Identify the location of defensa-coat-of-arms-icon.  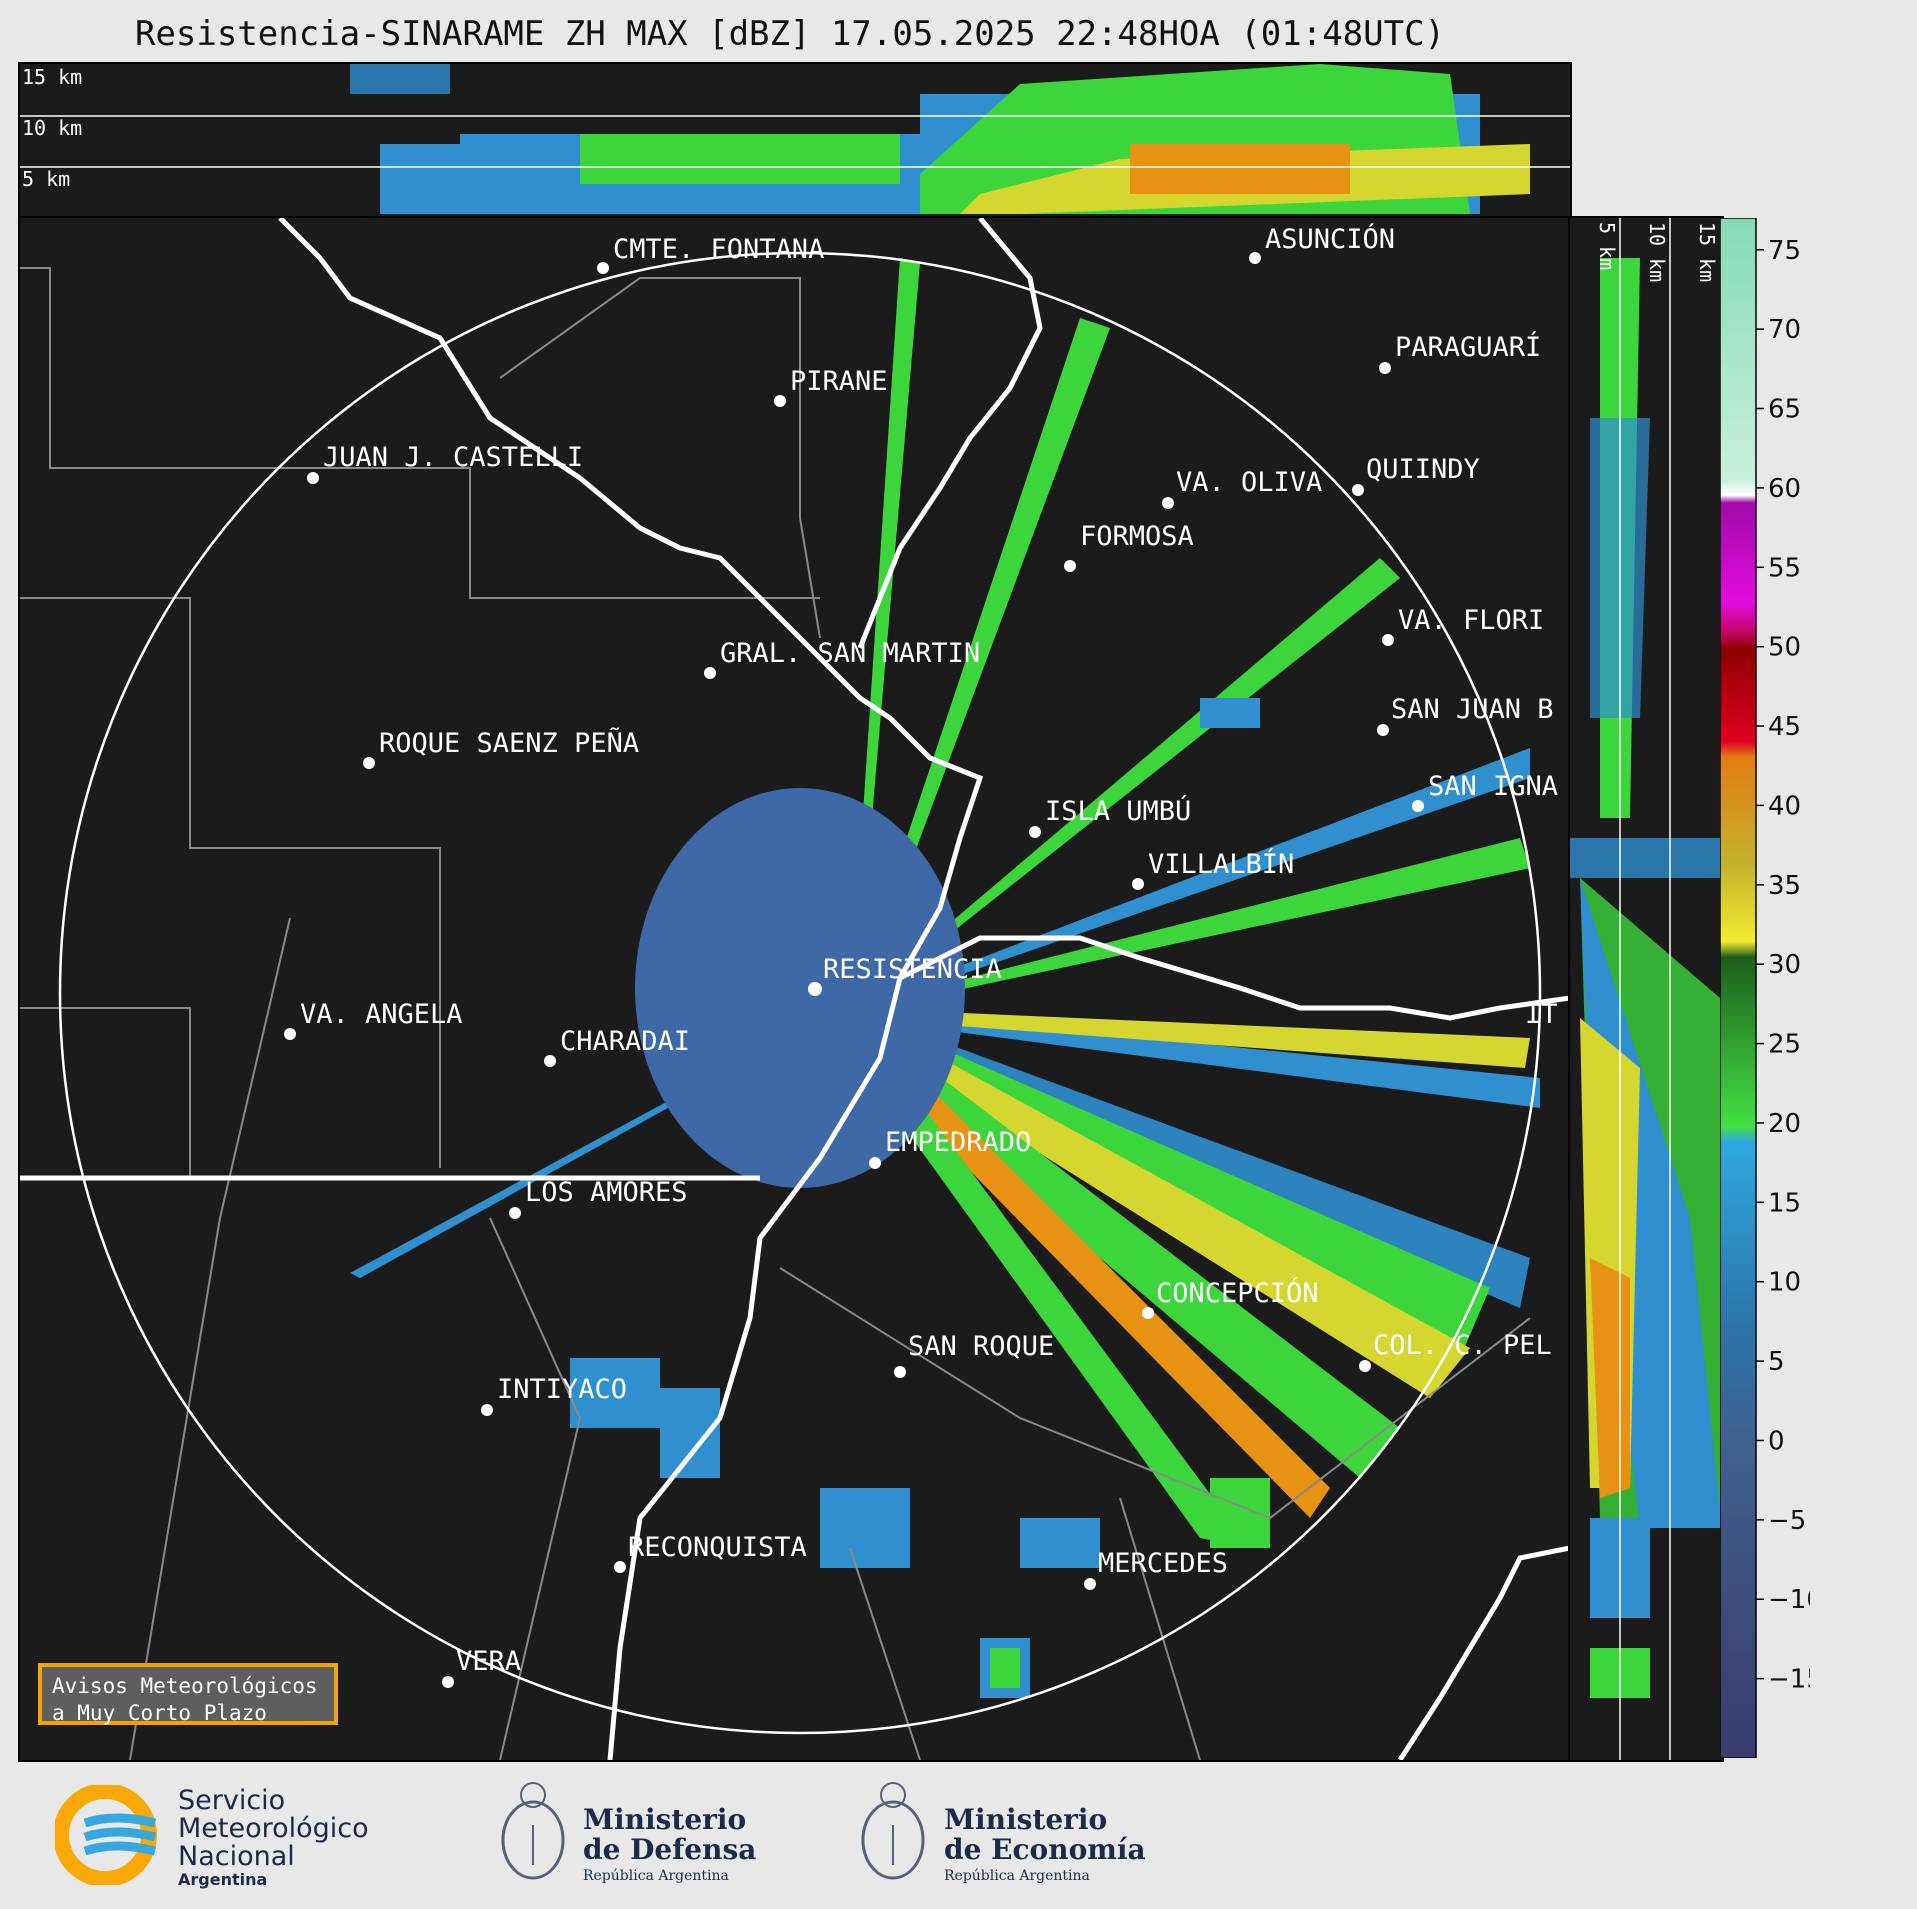
(533, 1831).